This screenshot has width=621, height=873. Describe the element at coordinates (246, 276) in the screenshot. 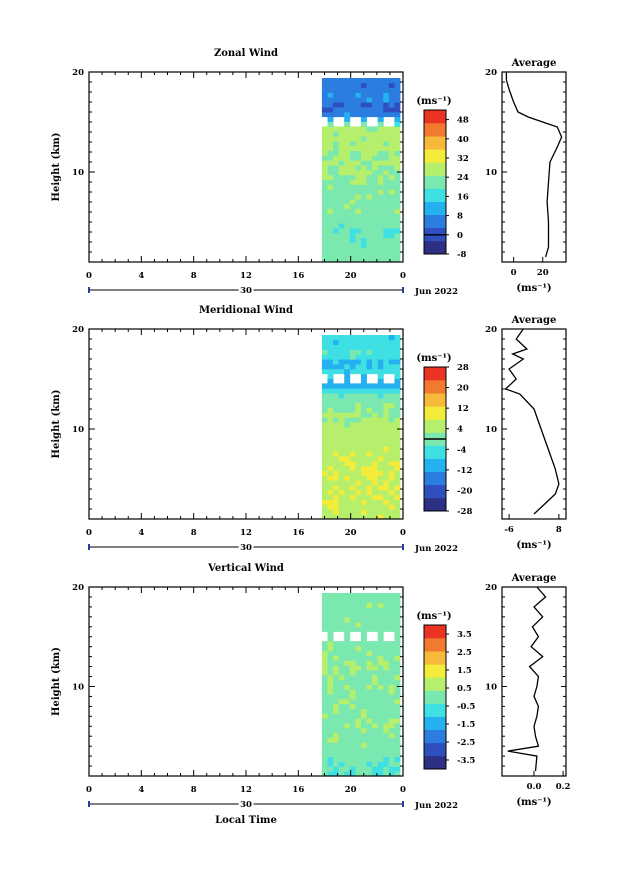

I see `x-tick-label: 12` at that location.